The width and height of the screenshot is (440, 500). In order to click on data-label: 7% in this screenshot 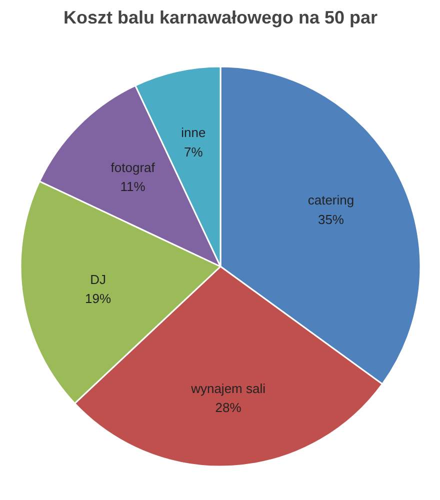, I will do `click(194, 152)`.